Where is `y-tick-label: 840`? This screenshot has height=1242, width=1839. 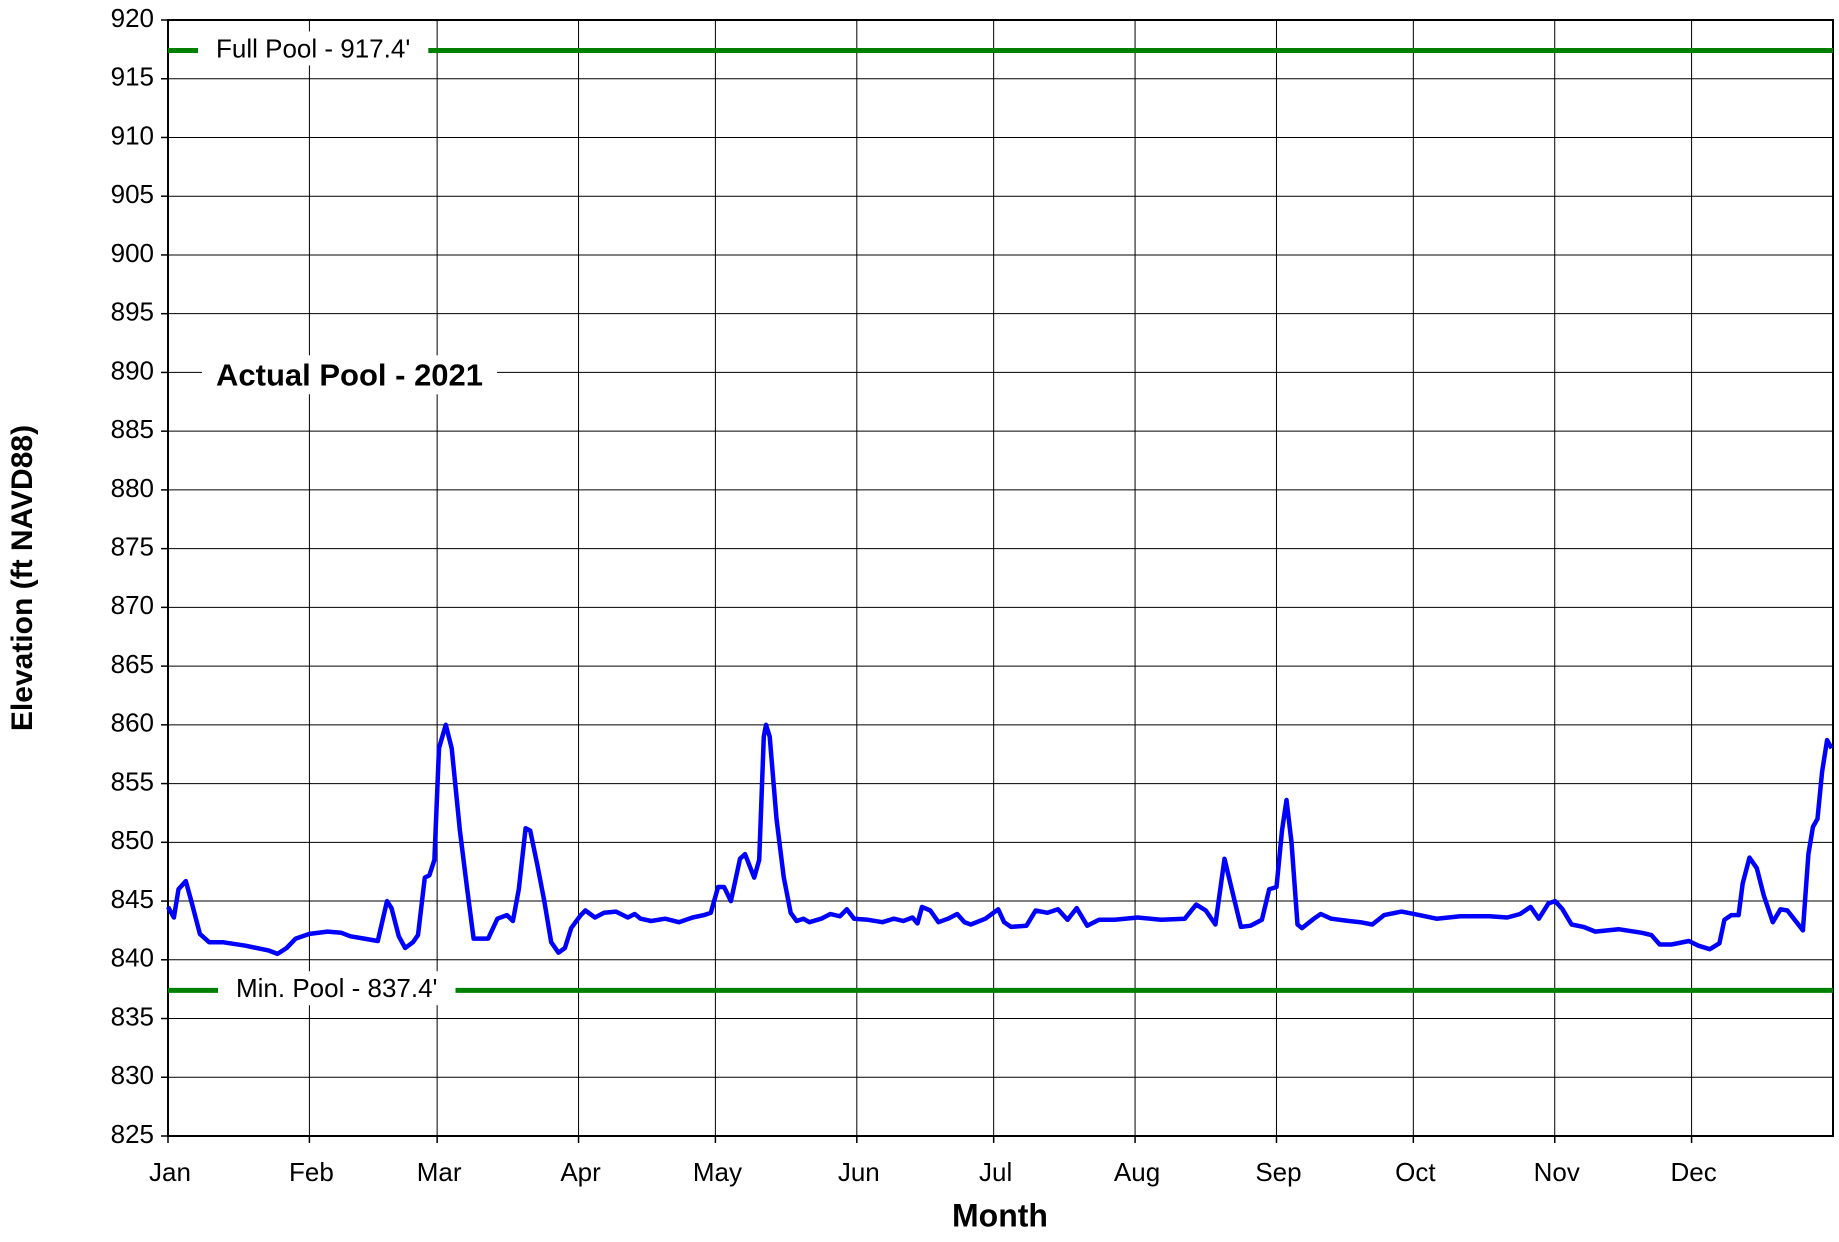 y-tick-label: 840 is located at coordinates (132, 958).